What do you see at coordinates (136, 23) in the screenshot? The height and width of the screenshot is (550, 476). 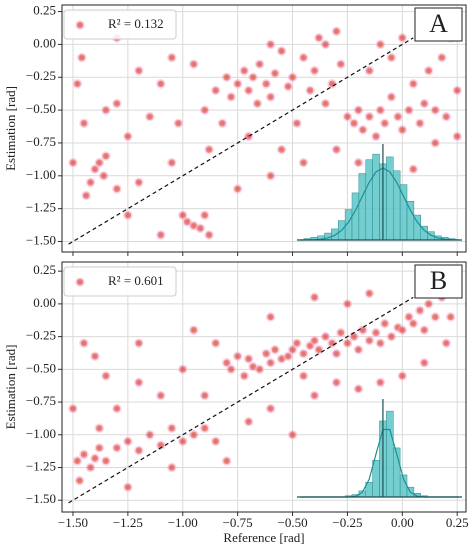 I see `legend-label: R² = 0.132` at bounding box center [136, 23].